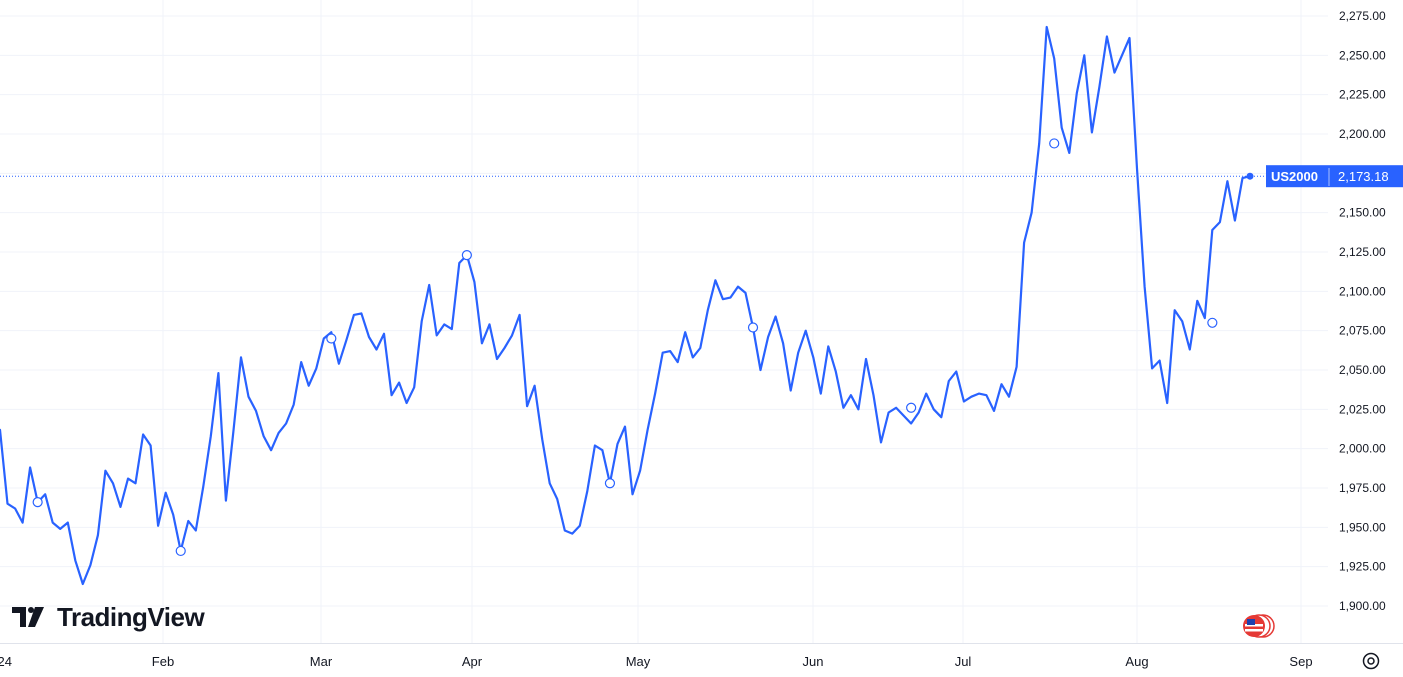  What do you see at coordinates (1136, 661) in the screenshot?
I see `x-tick-label: Aug` at bounding box center [1136, 661].